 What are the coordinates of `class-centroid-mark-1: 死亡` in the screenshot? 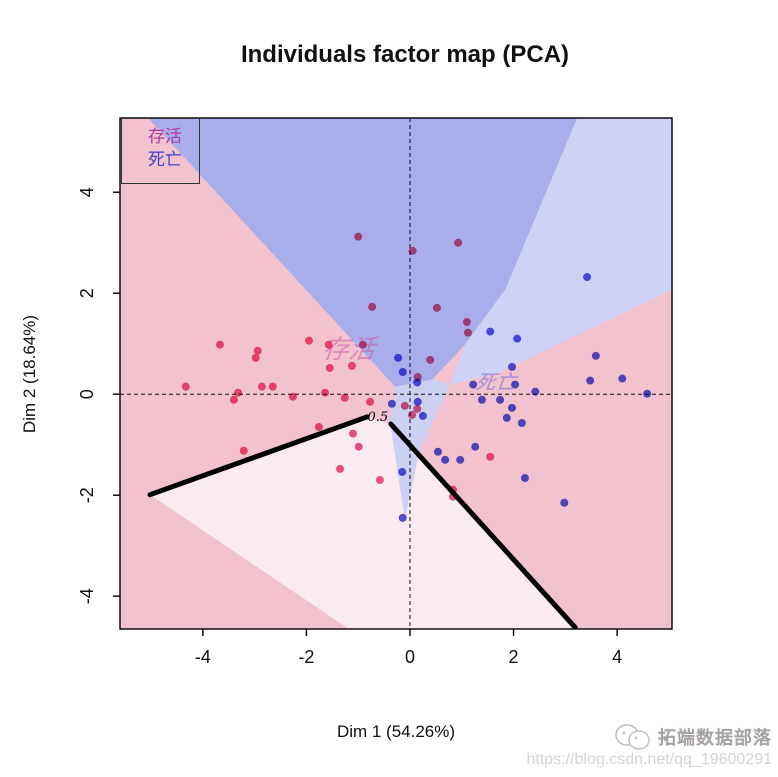 It's located at (497, 383).